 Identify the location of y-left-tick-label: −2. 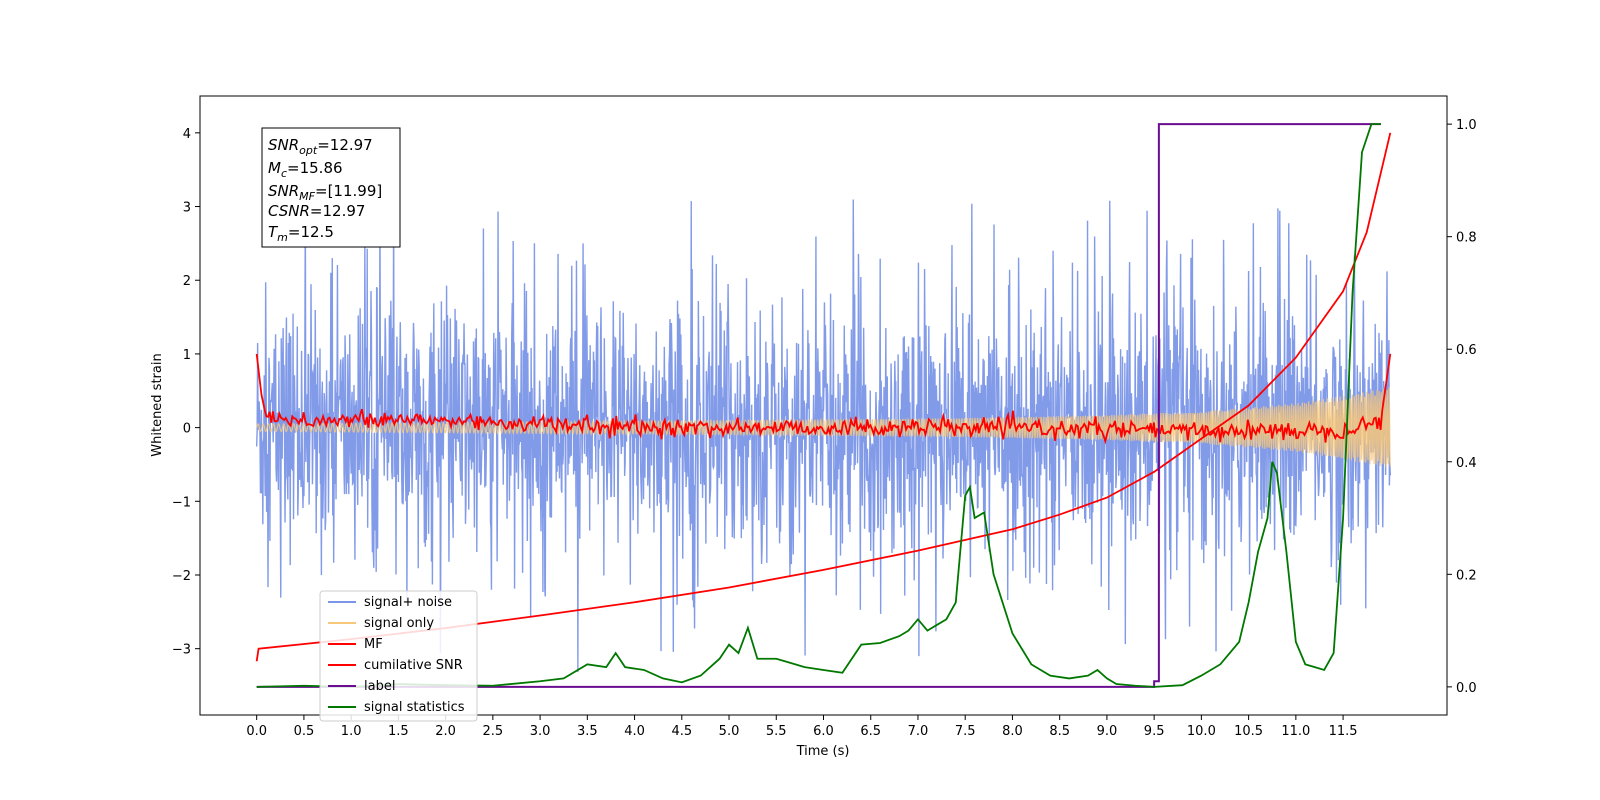
(181, 576).